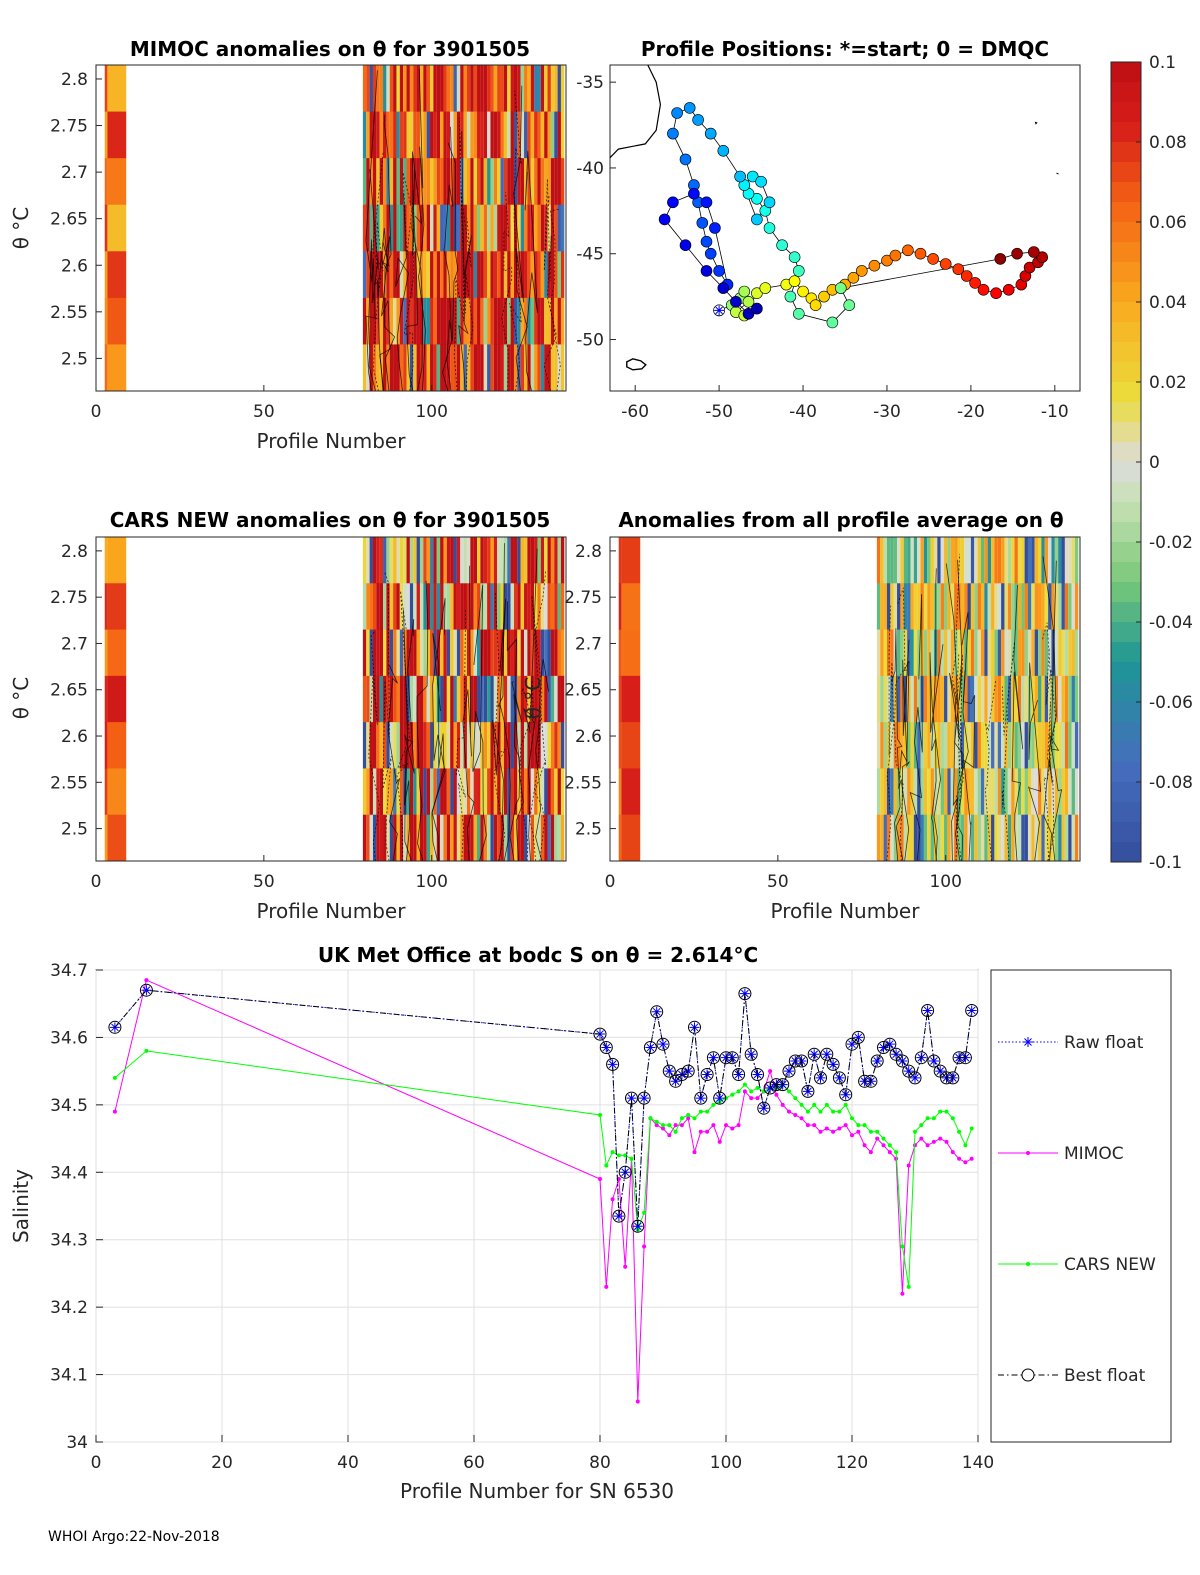 Image resolution: width=1200 pixels, height=1575 pixels. What do you see at coordinates (96, 1463) in the screenshot?
I see `x-tick-label: 0` at bounding box center [96, 1463].